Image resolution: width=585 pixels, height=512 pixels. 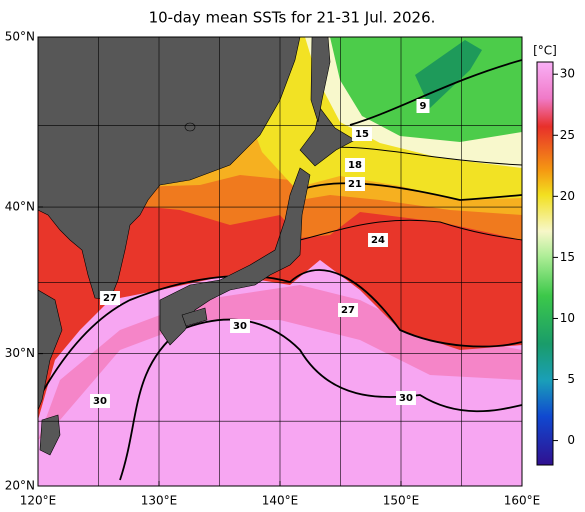 What do you see at coordinates (401, 501) in the screenshot?
I see `lon-label: 150°E` at bounding box center [401, 501].